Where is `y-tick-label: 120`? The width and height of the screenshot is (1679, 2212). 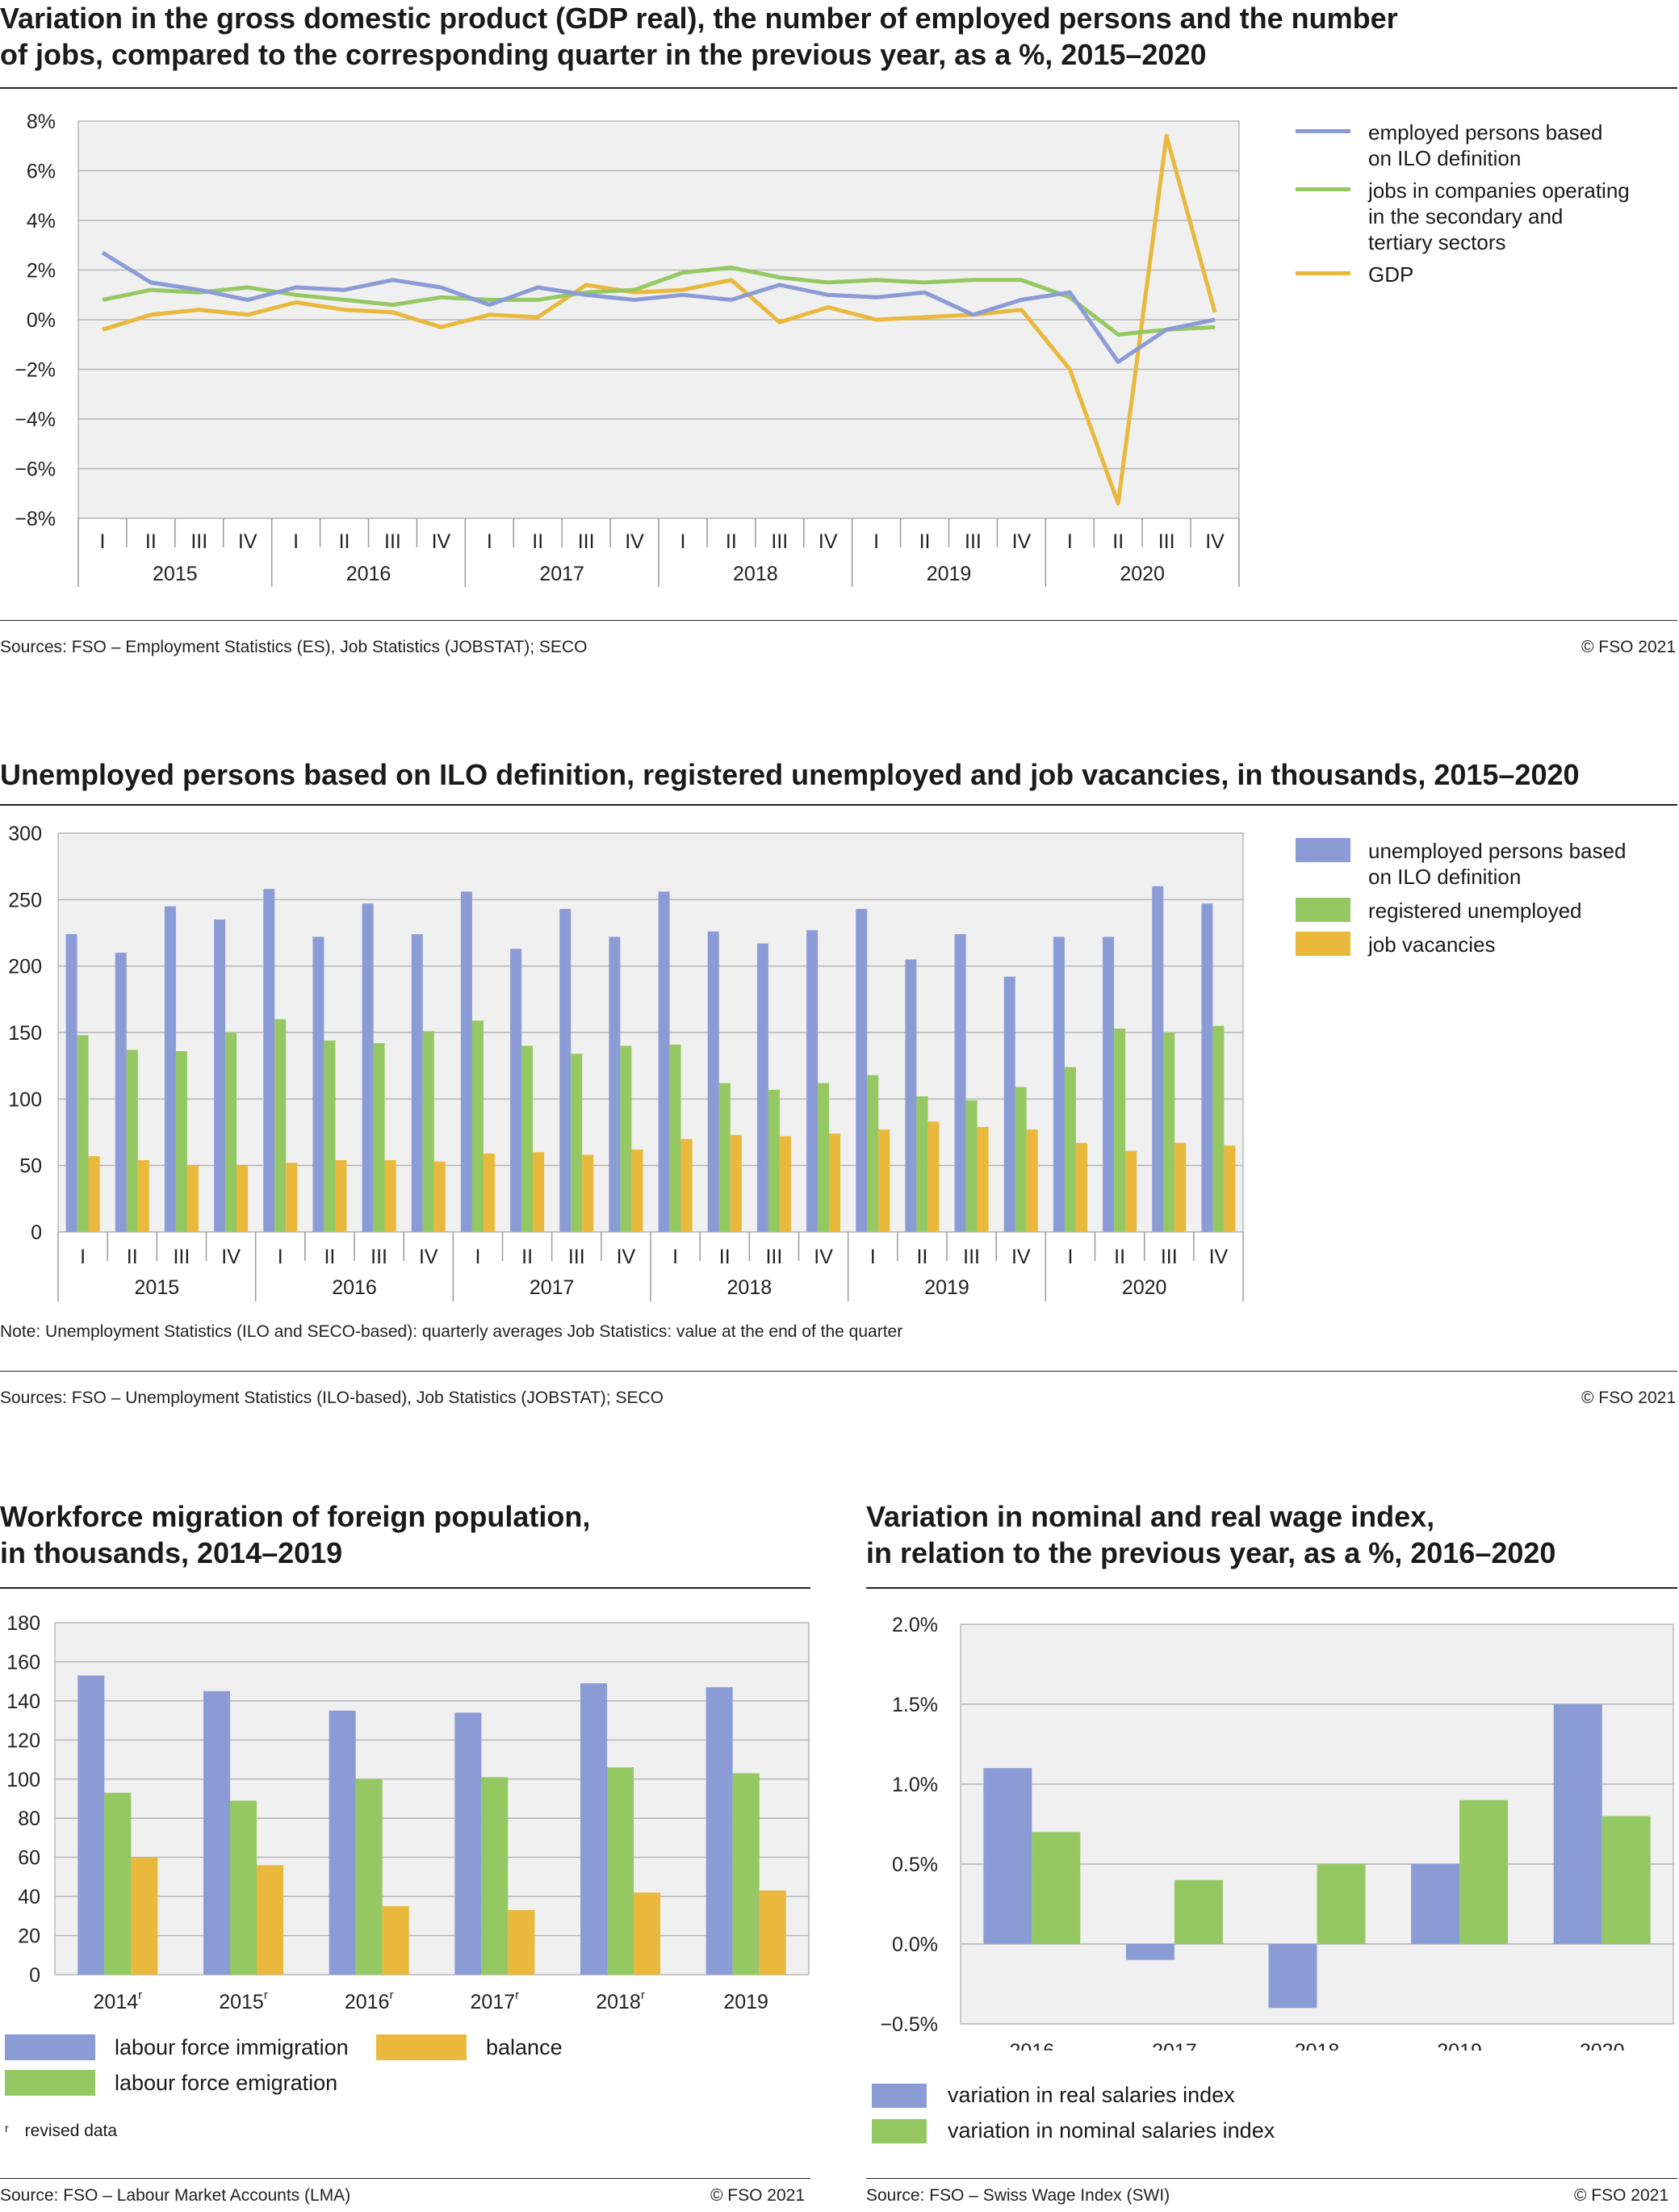 y-tick-label: 120 is located at coordinates (23, 1740).